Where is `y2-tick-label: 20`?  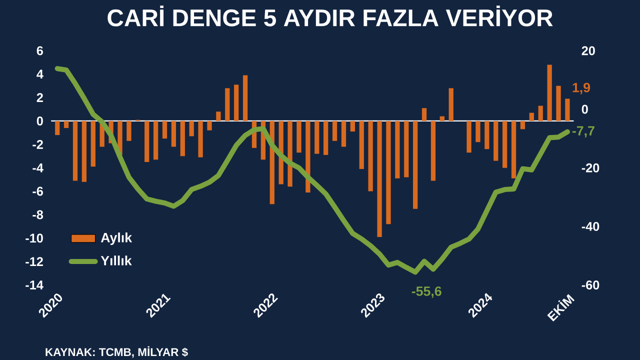
y2-tick-label: 20 is located at coordinates (588, 51).